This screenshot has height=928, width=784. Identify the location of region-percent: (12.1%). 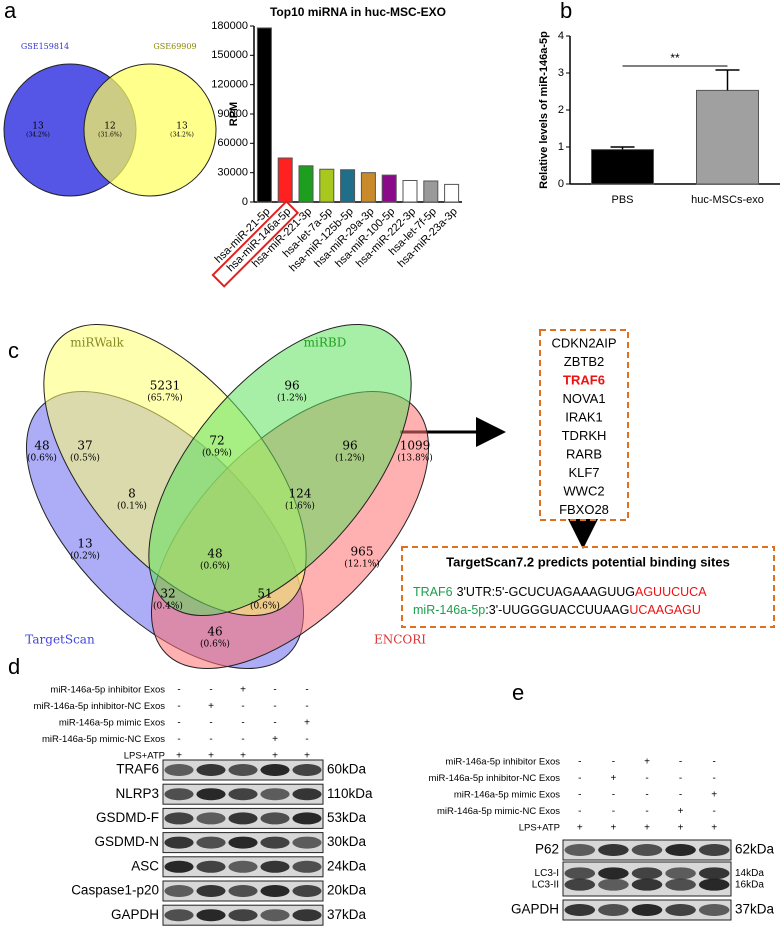
(362, 564).